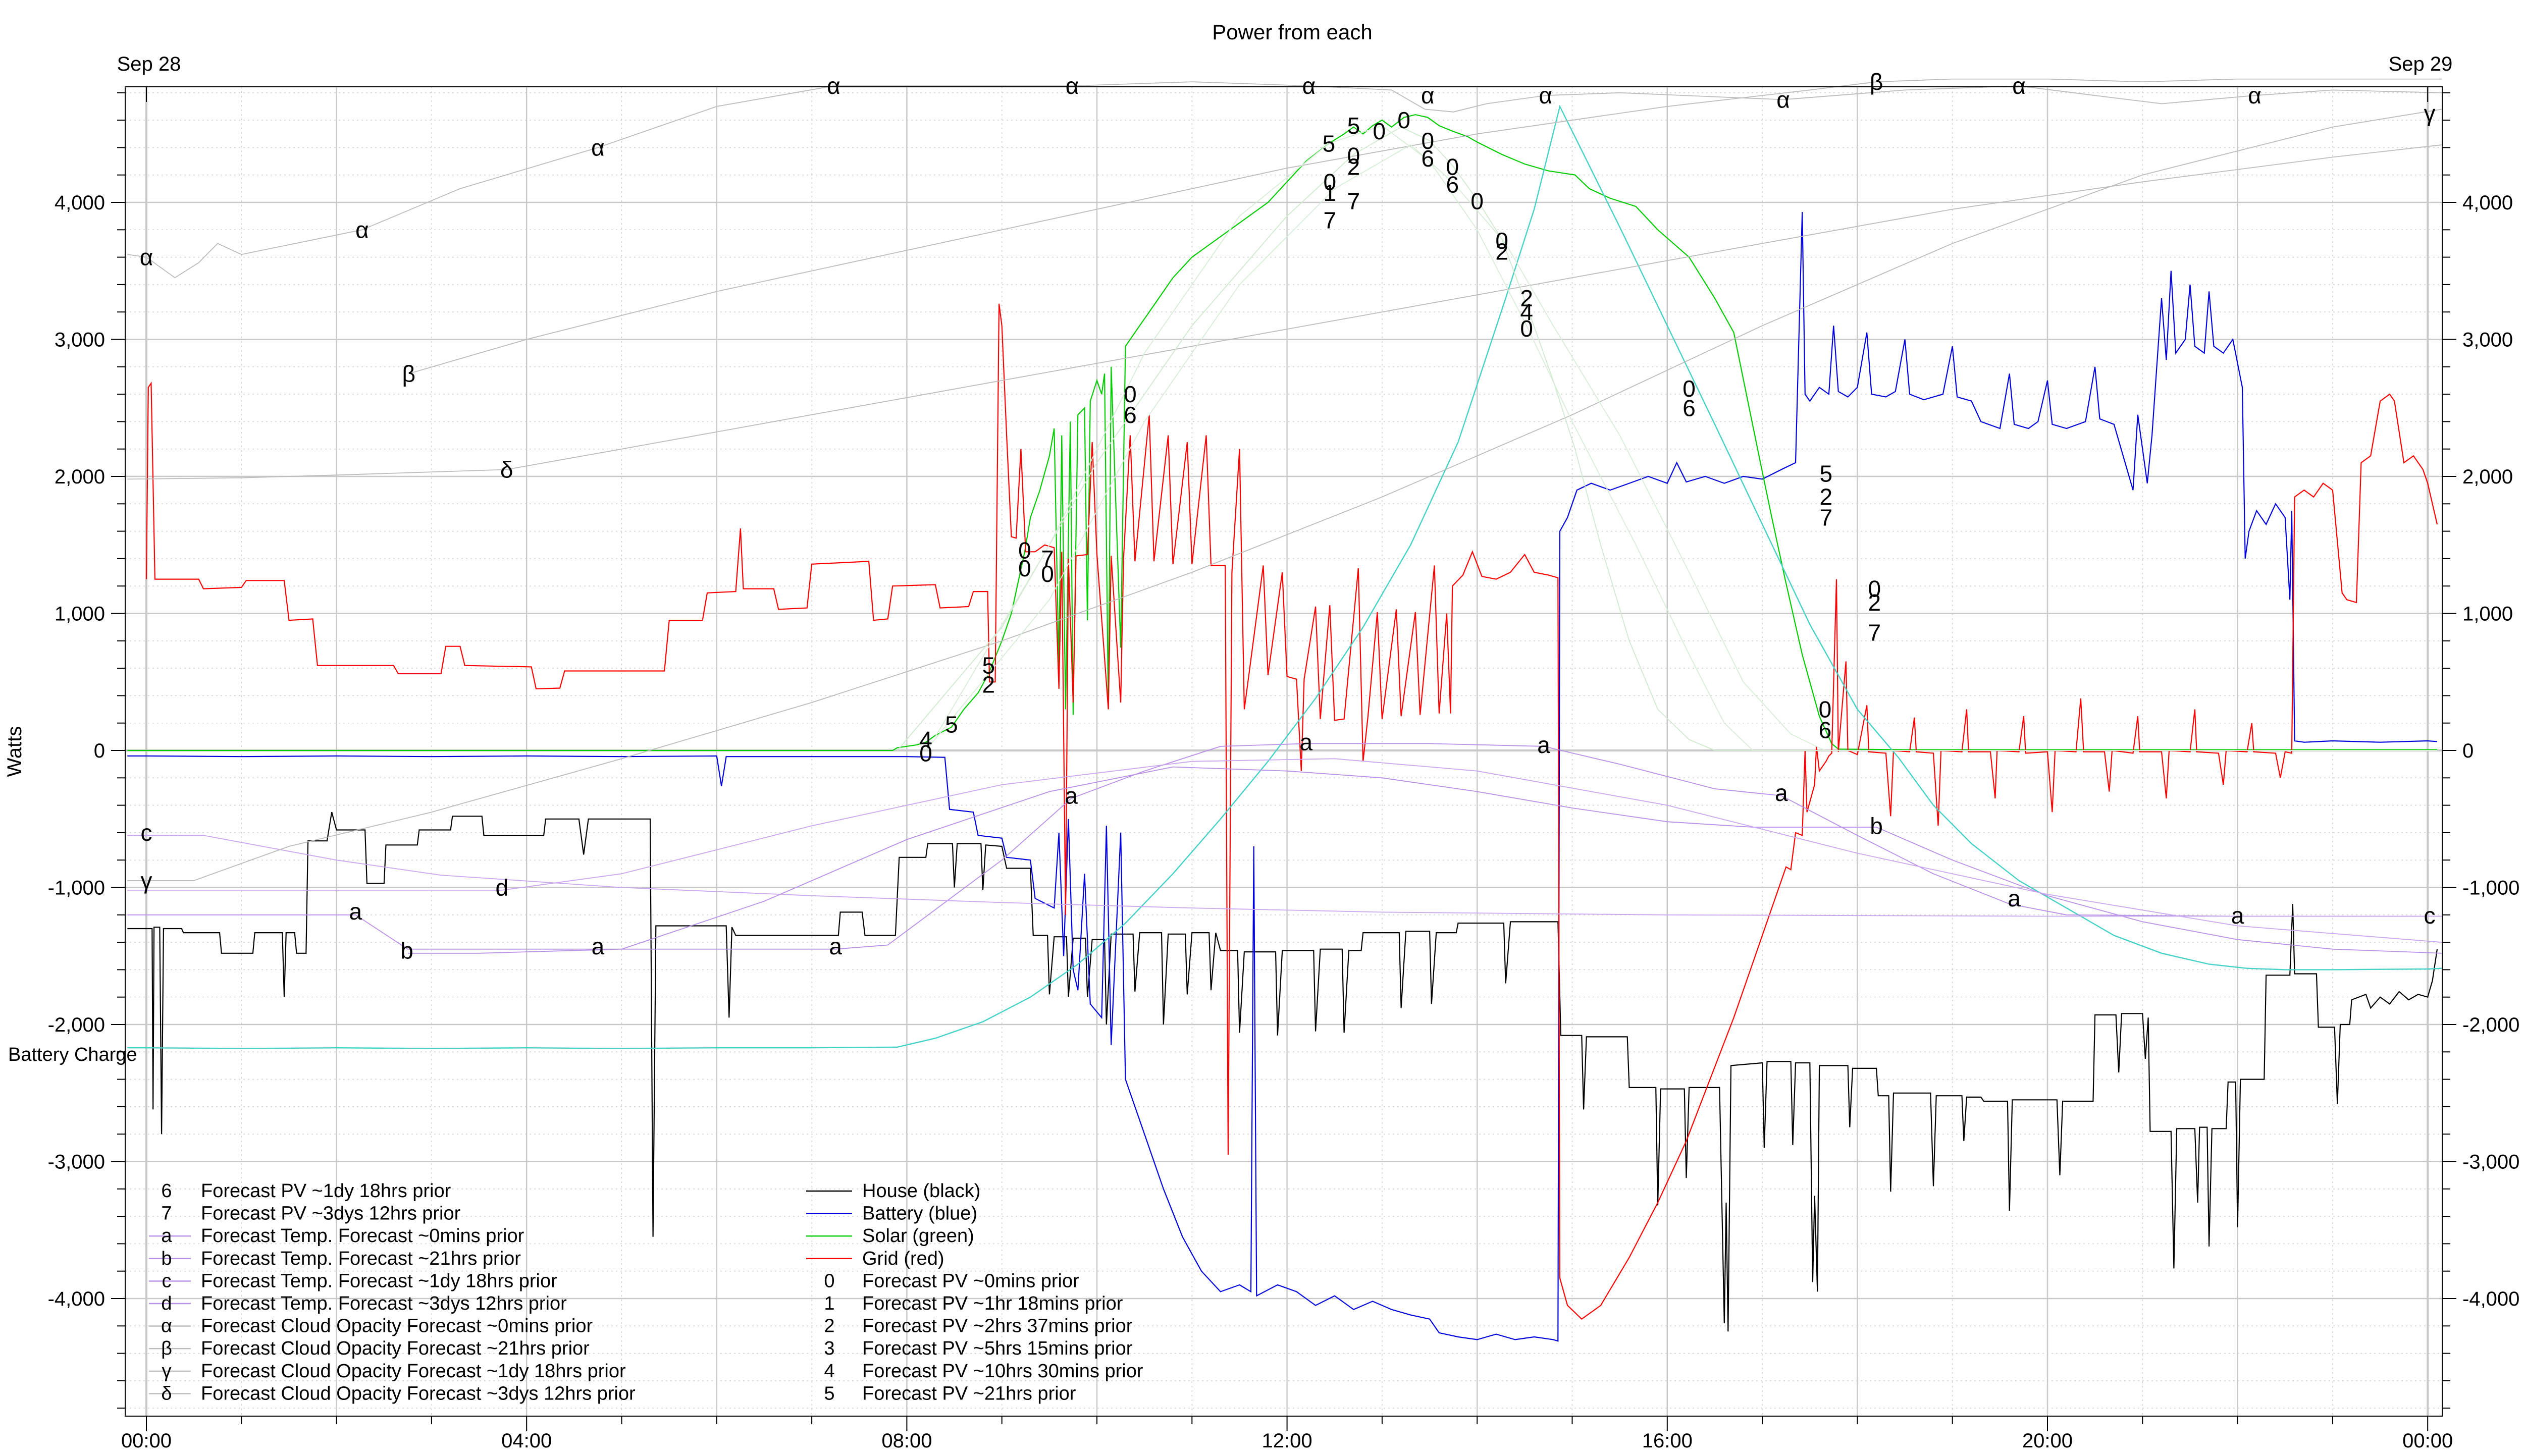 This screenshot has width=2524, height=1456. What do you see at coordinates (77, 1299) in the screenshot?
I see `y-tick-label-left: -4,000` at bounding box center [77, 1299].